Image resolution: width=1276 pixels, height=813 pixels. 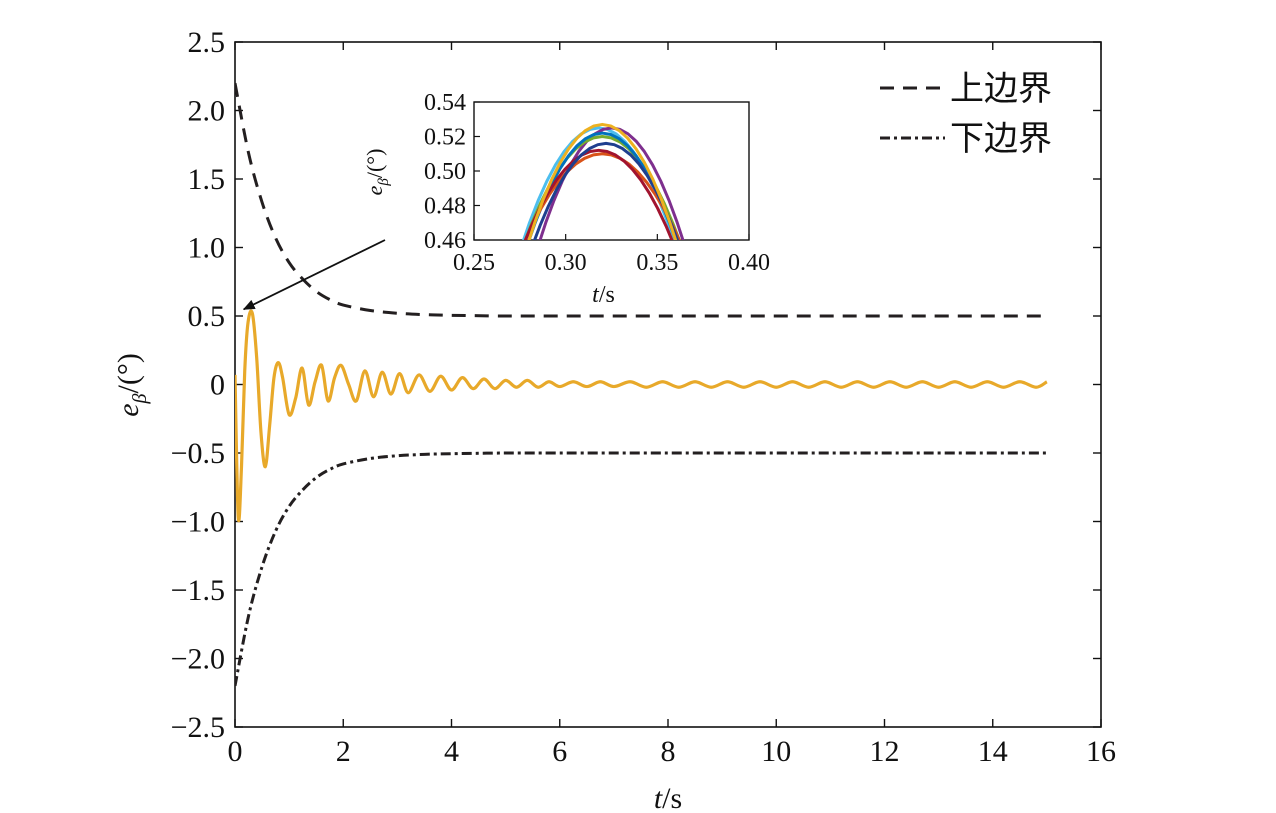 What do you see at coordinates (474, 263) in the screenshot?
I see `inset-x-tick-label: 0.25` at bounding box center [474, 263].